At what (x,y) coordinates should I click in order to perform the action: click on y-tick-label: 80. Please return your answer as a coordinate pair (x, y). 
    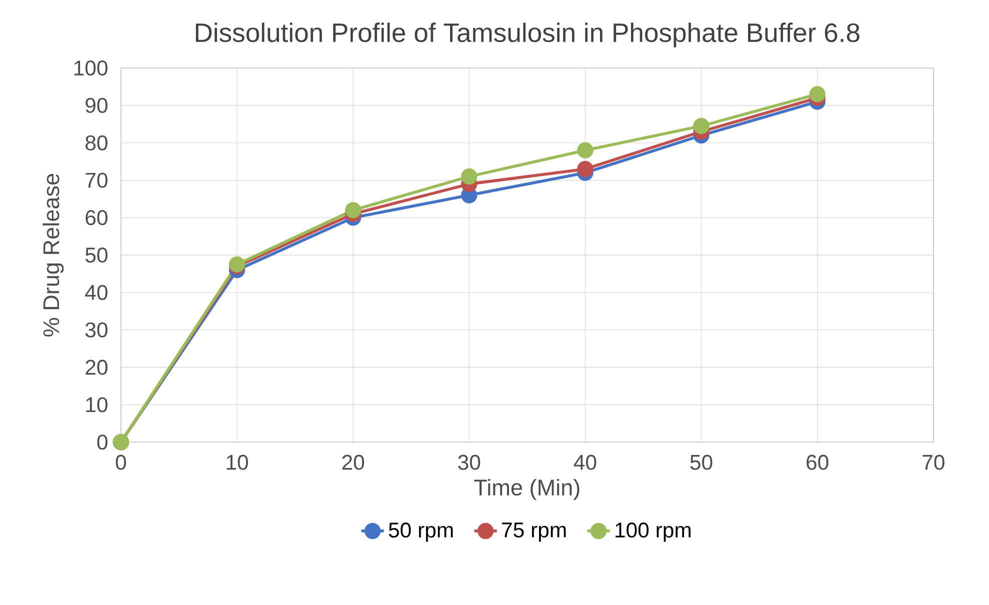
    Looking at the image, I should click on (97, 143).